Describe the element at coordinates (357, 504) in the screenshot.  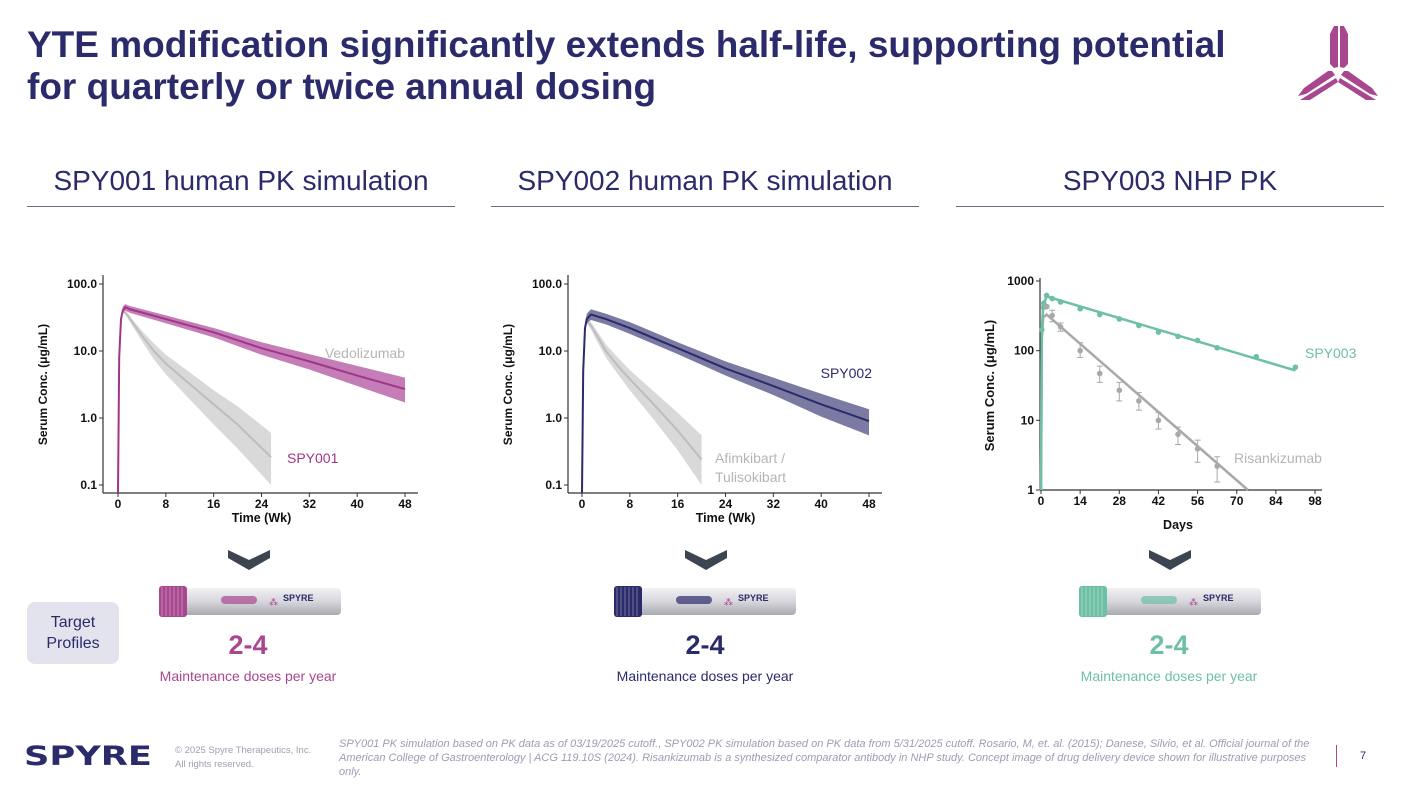
I see `x-tick-label: 40` at that location.